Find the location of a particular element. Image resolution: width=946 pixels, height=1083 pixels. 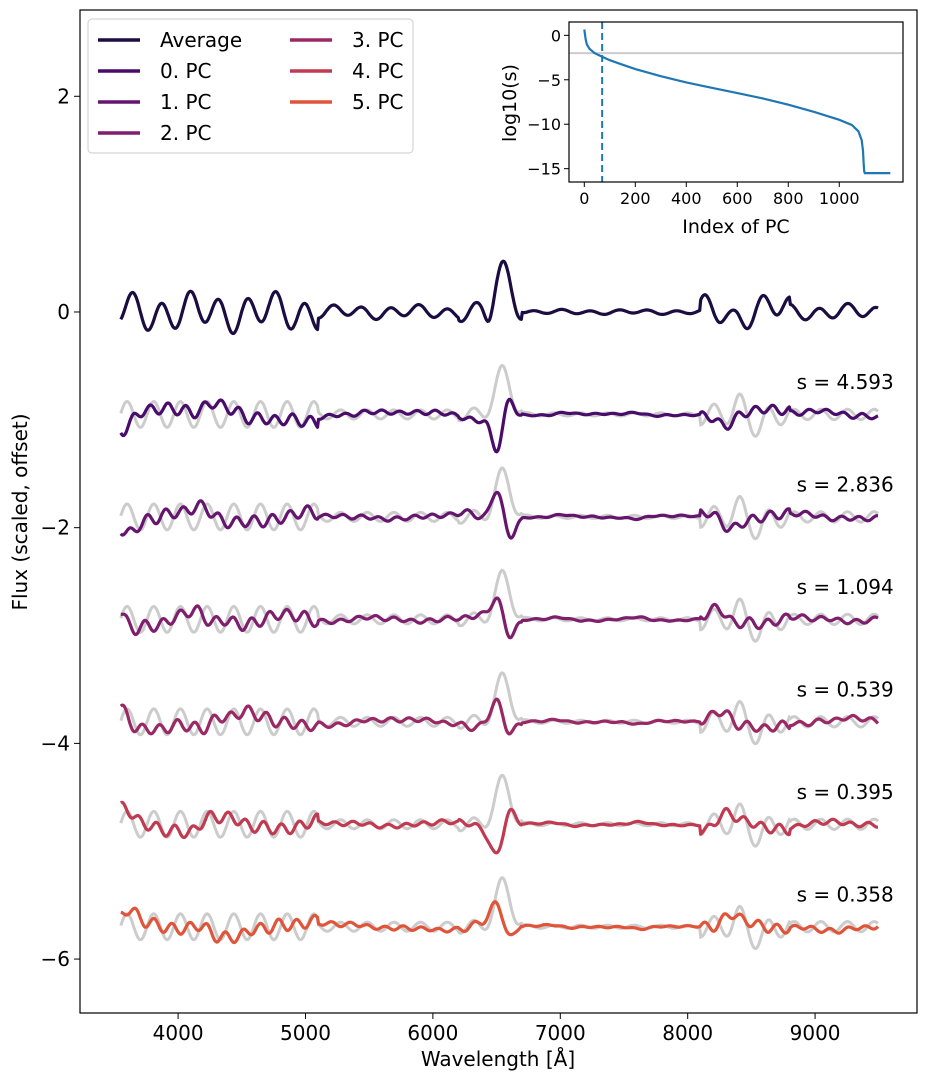

singular-value-label: s = 1.094 is located at coordinates (845, 587).